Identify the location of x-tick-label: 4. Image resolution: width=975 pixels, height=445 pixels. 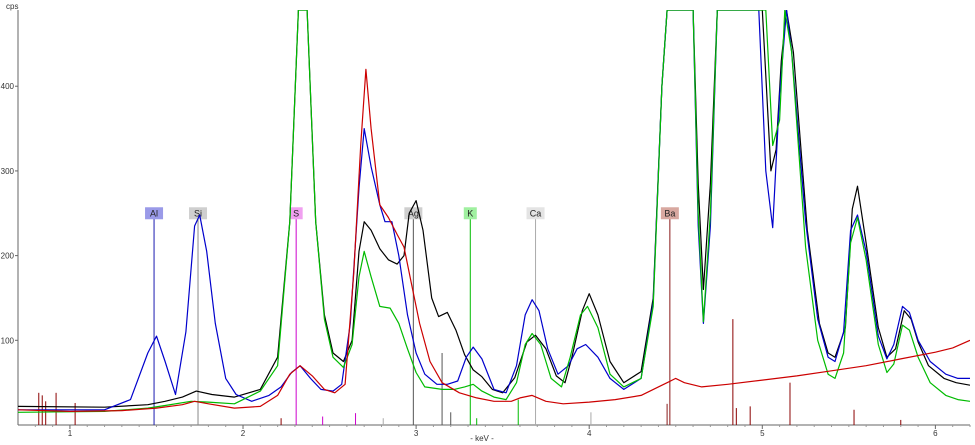
(589, 433).